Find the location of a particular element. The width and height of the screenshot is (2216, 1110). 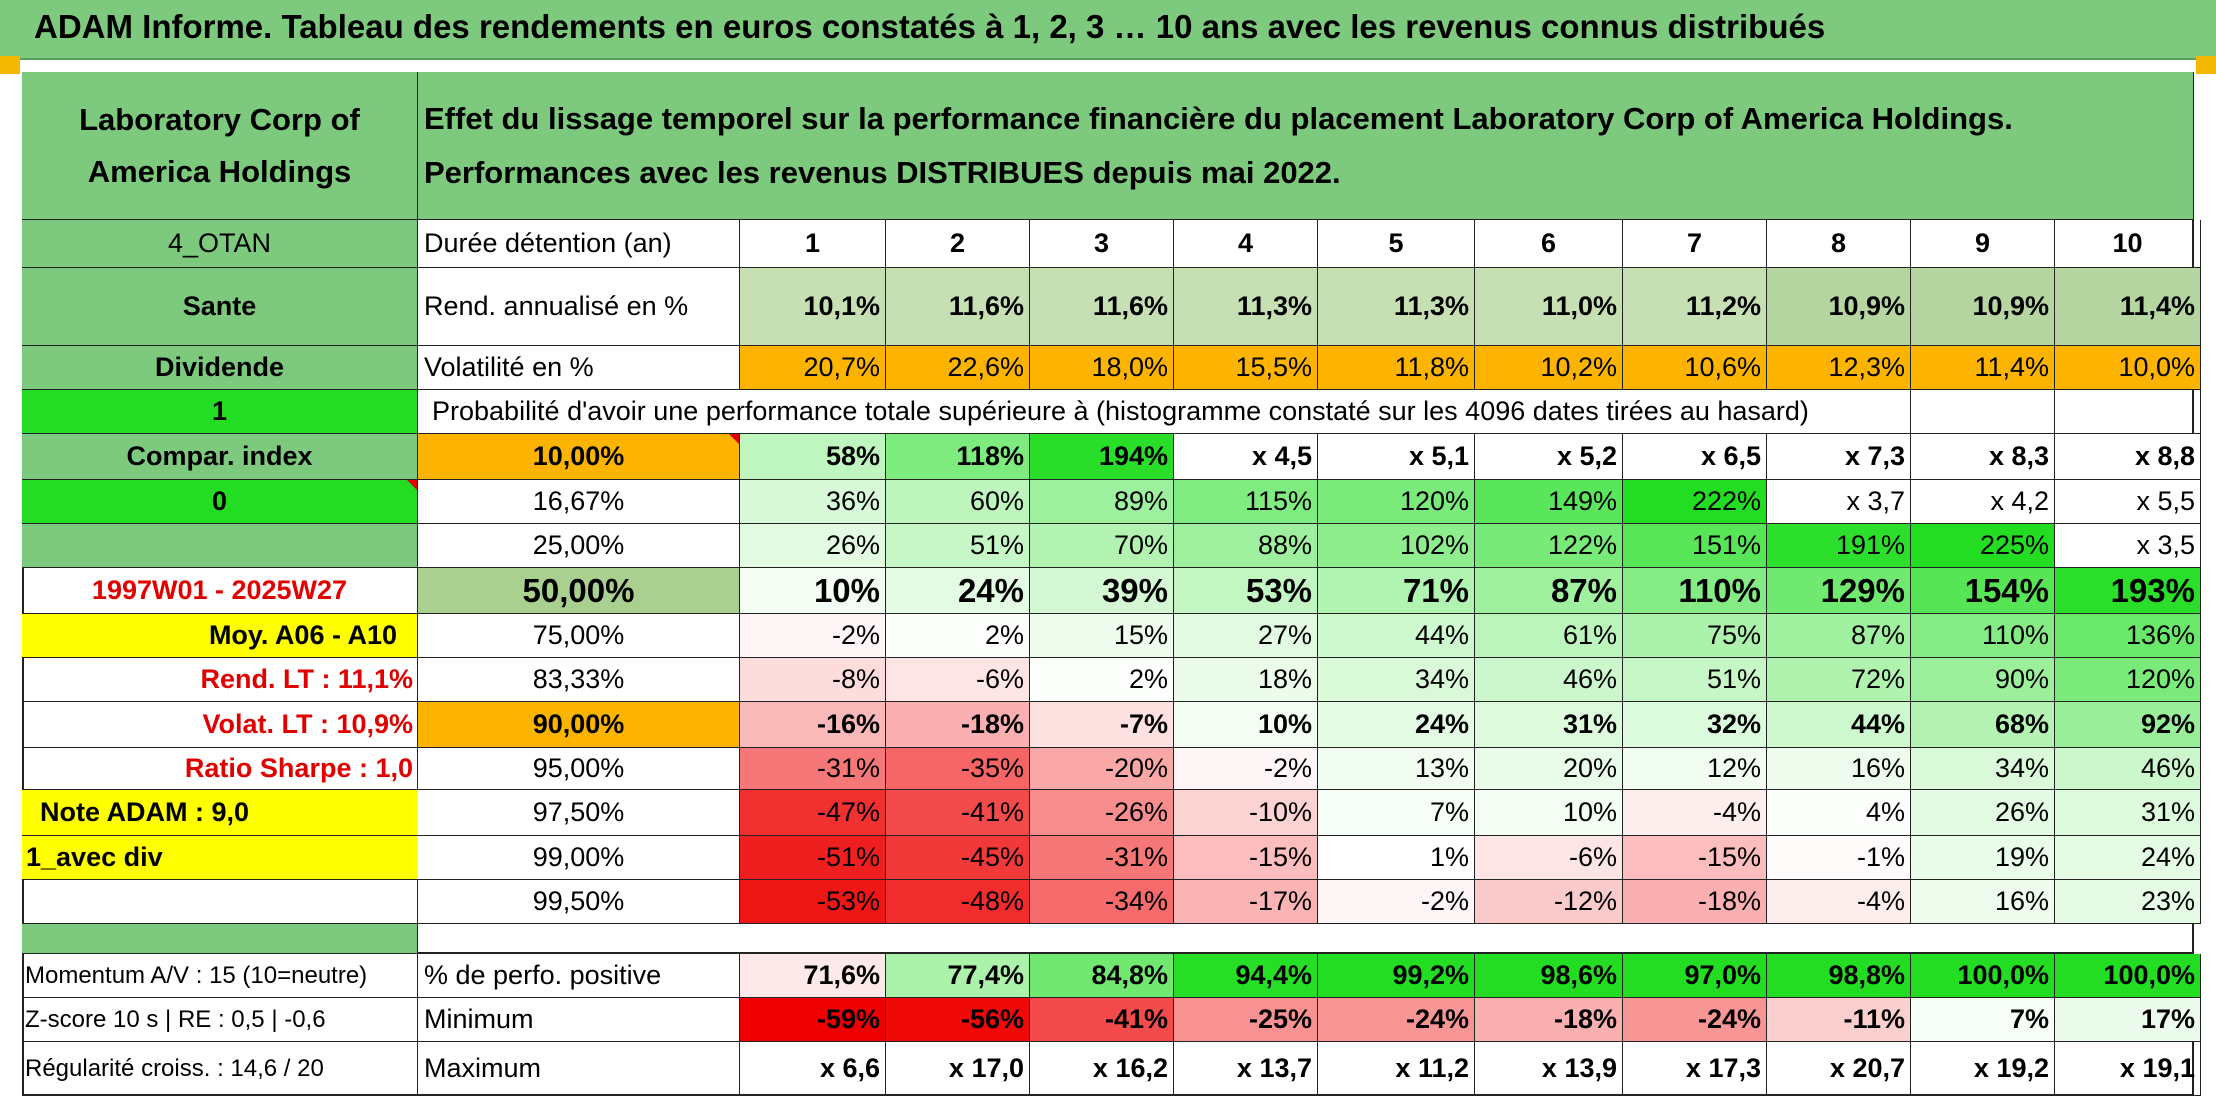

quantile-value: -18% is located at coordinates (1695, 902).